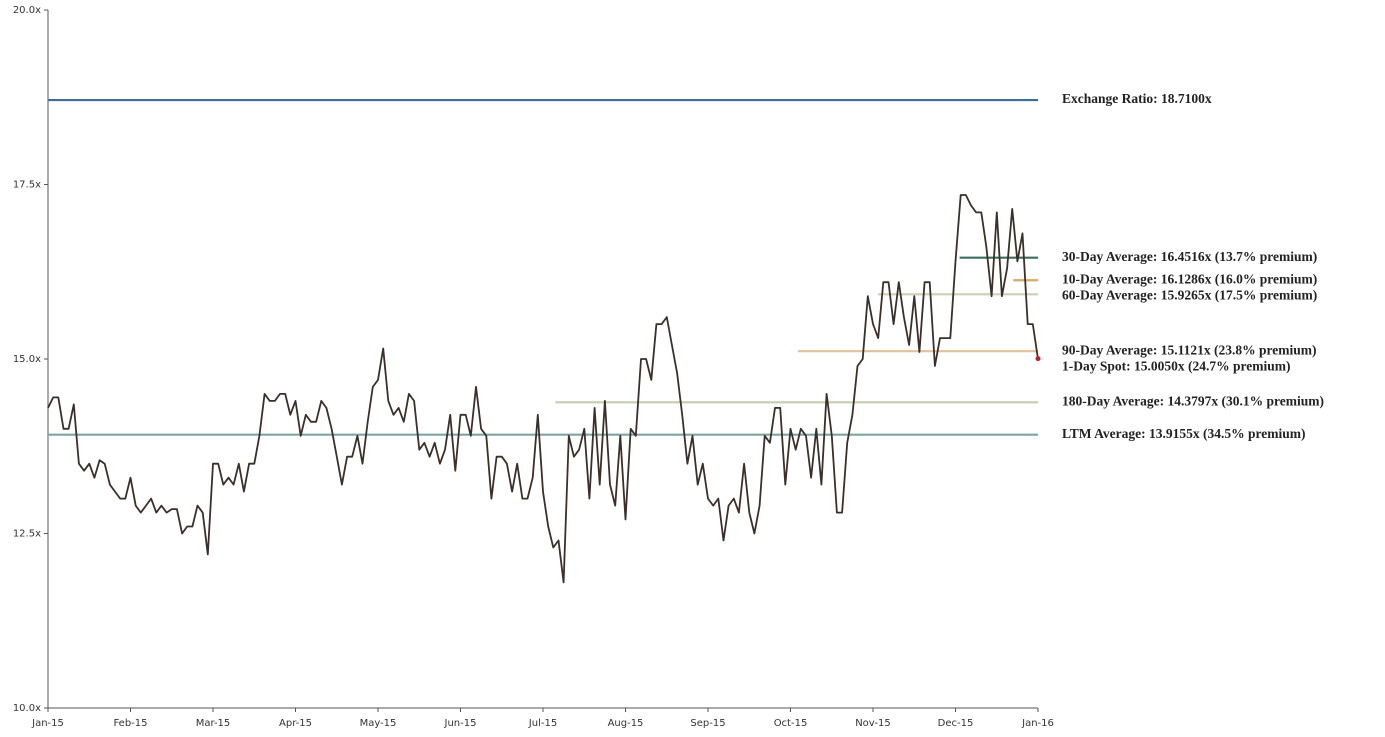 This screenshot has height=737, width=1385. I want to click on x-tick-label: Dec-15, so click(956, 723).